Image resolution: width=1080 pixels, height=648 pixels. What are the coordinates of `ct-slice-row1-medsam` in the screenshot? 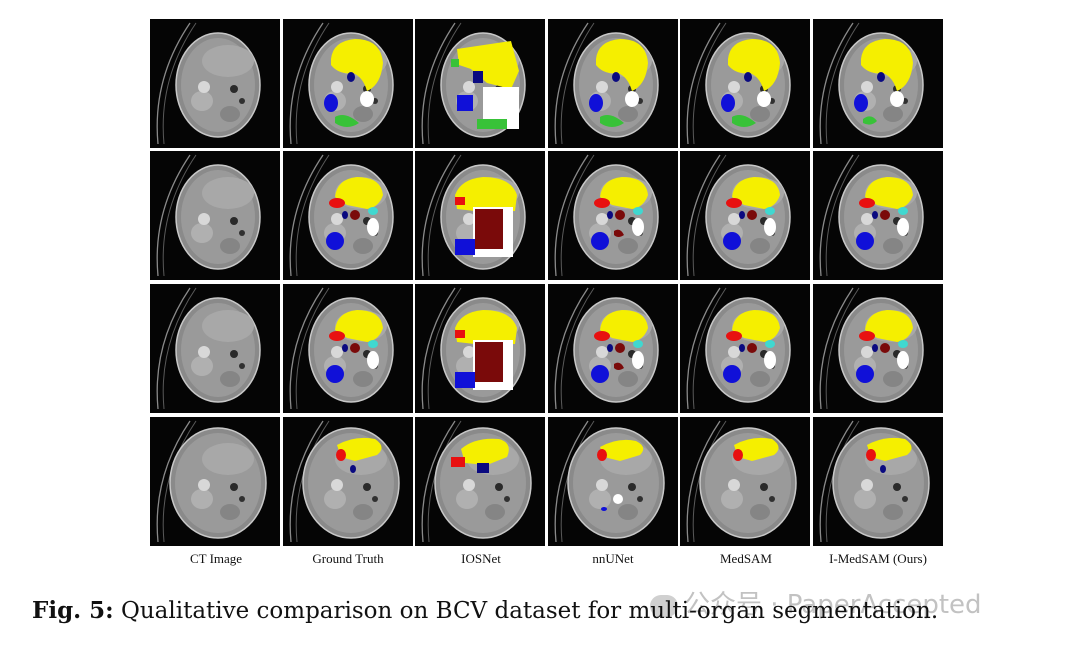 It's located at (745, 83).